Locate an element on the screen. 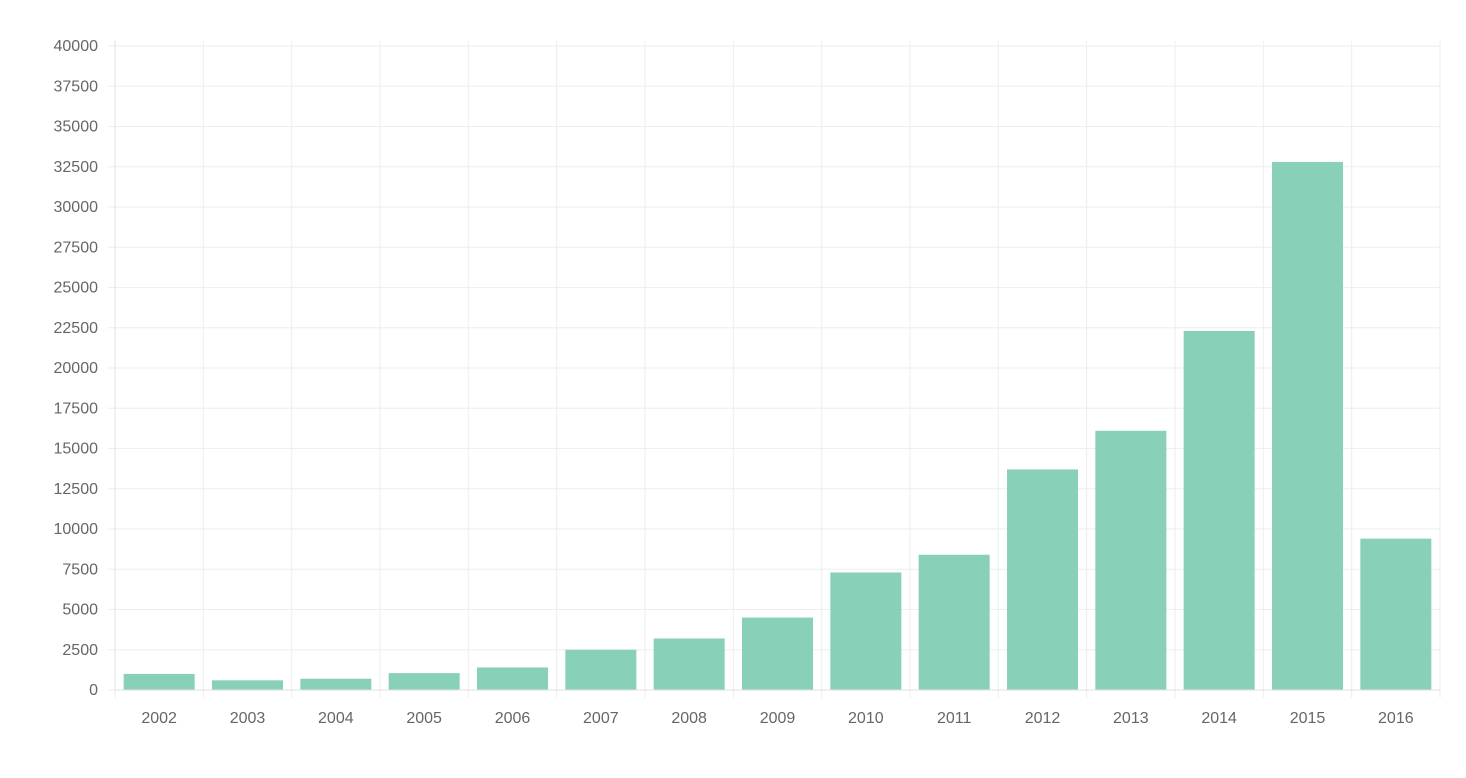 This screenshot has height=778, width=1466. bar-2013 is located at coordinates (1131, 560).